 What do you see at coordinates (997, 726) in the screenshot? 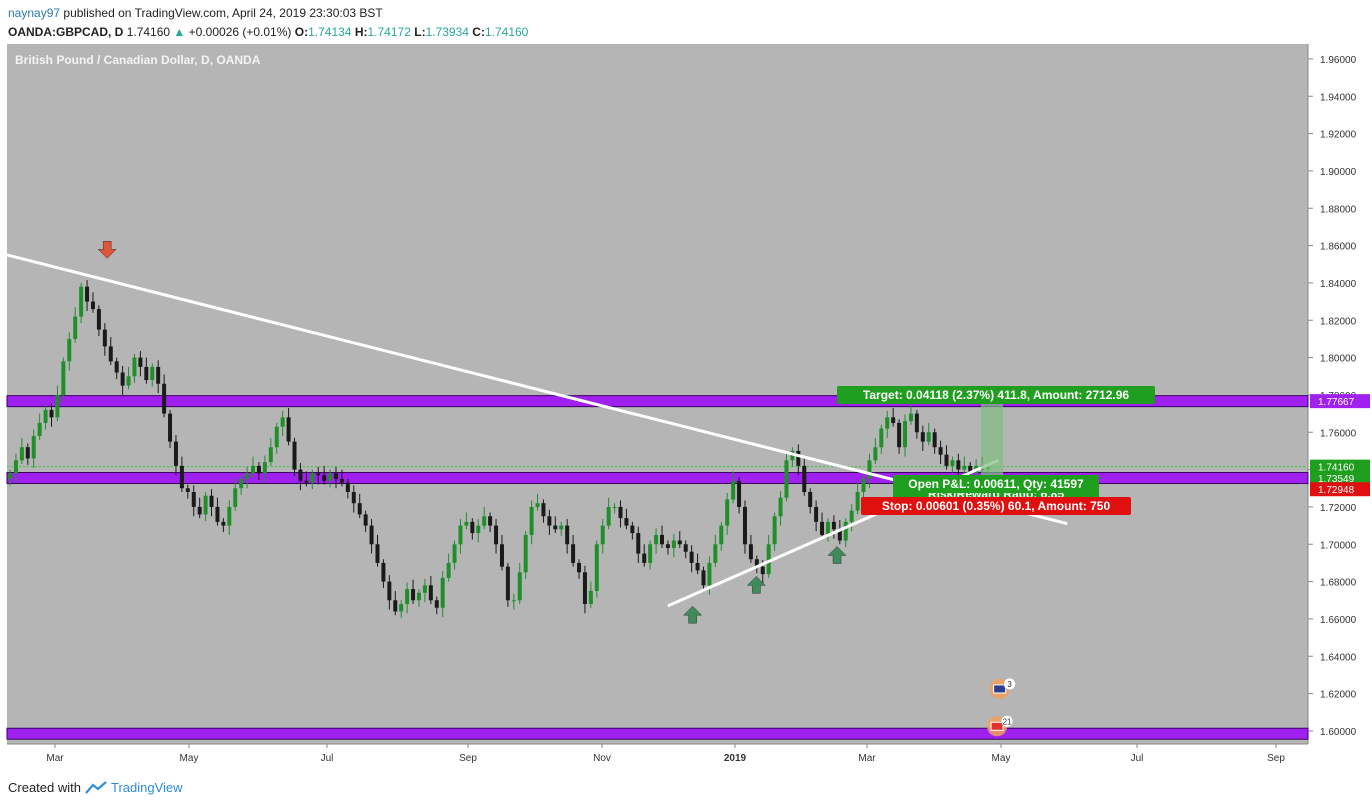
I see `canada-flag-icon` at bounding box center [997, 726].